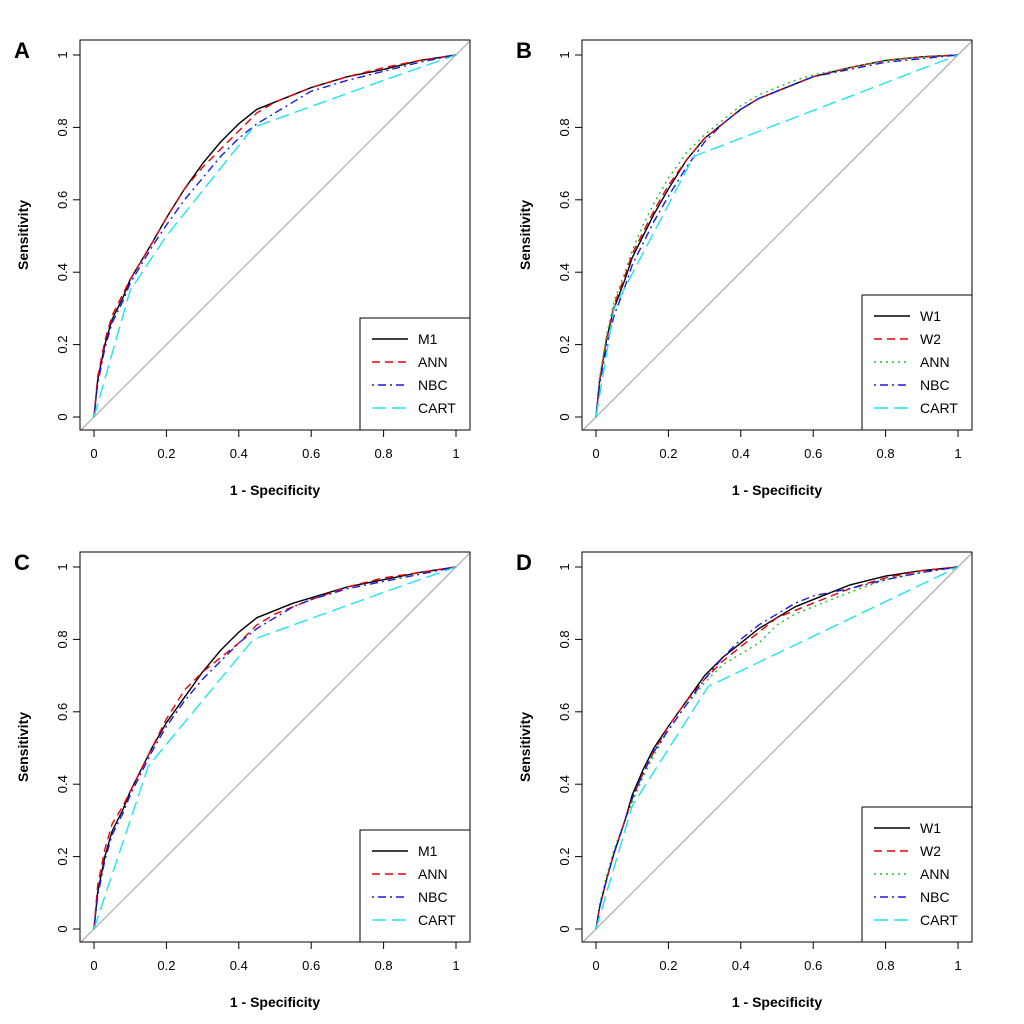  Describe the element at coordinates (930, 339) in the screenshot. I see `legend-label-w2: W2` at that location.